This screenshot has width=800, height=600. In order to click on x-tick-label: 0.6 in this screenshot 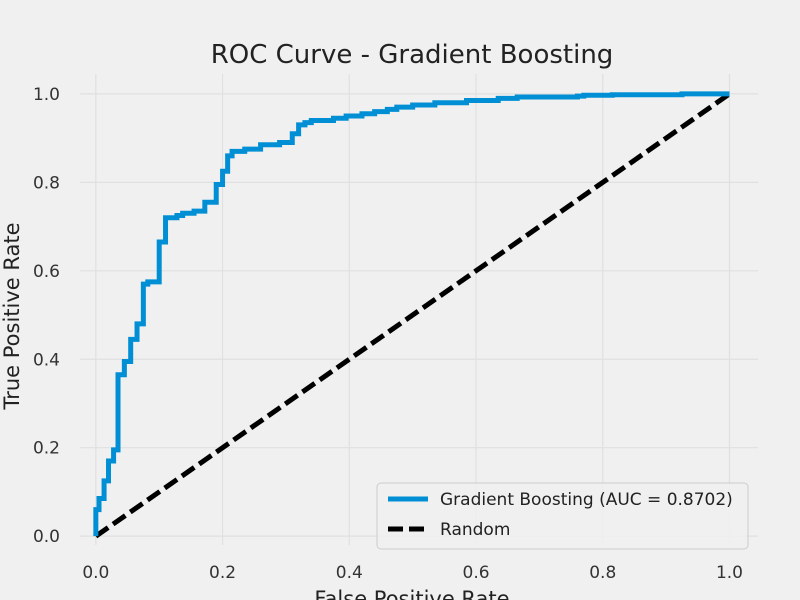, I will do `click(476, 573)`.